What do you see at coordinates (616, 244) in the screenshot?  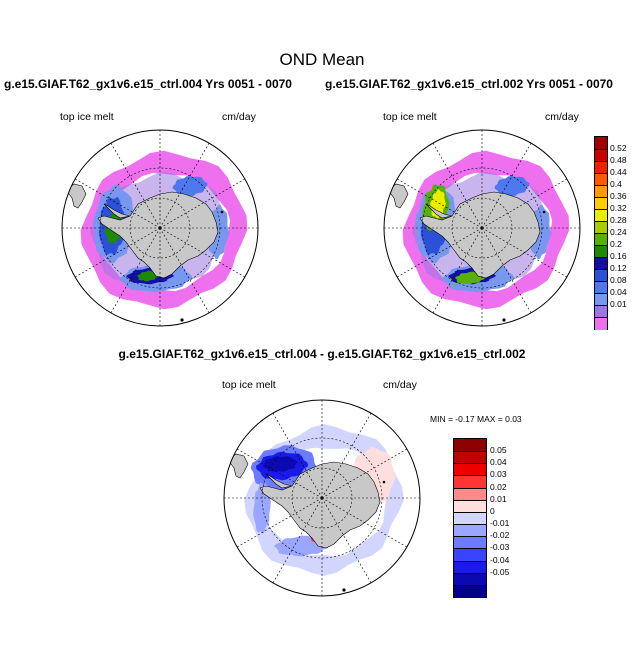 I see `colorbar-tick-label: 0.2` at bounding box center [616, 244].